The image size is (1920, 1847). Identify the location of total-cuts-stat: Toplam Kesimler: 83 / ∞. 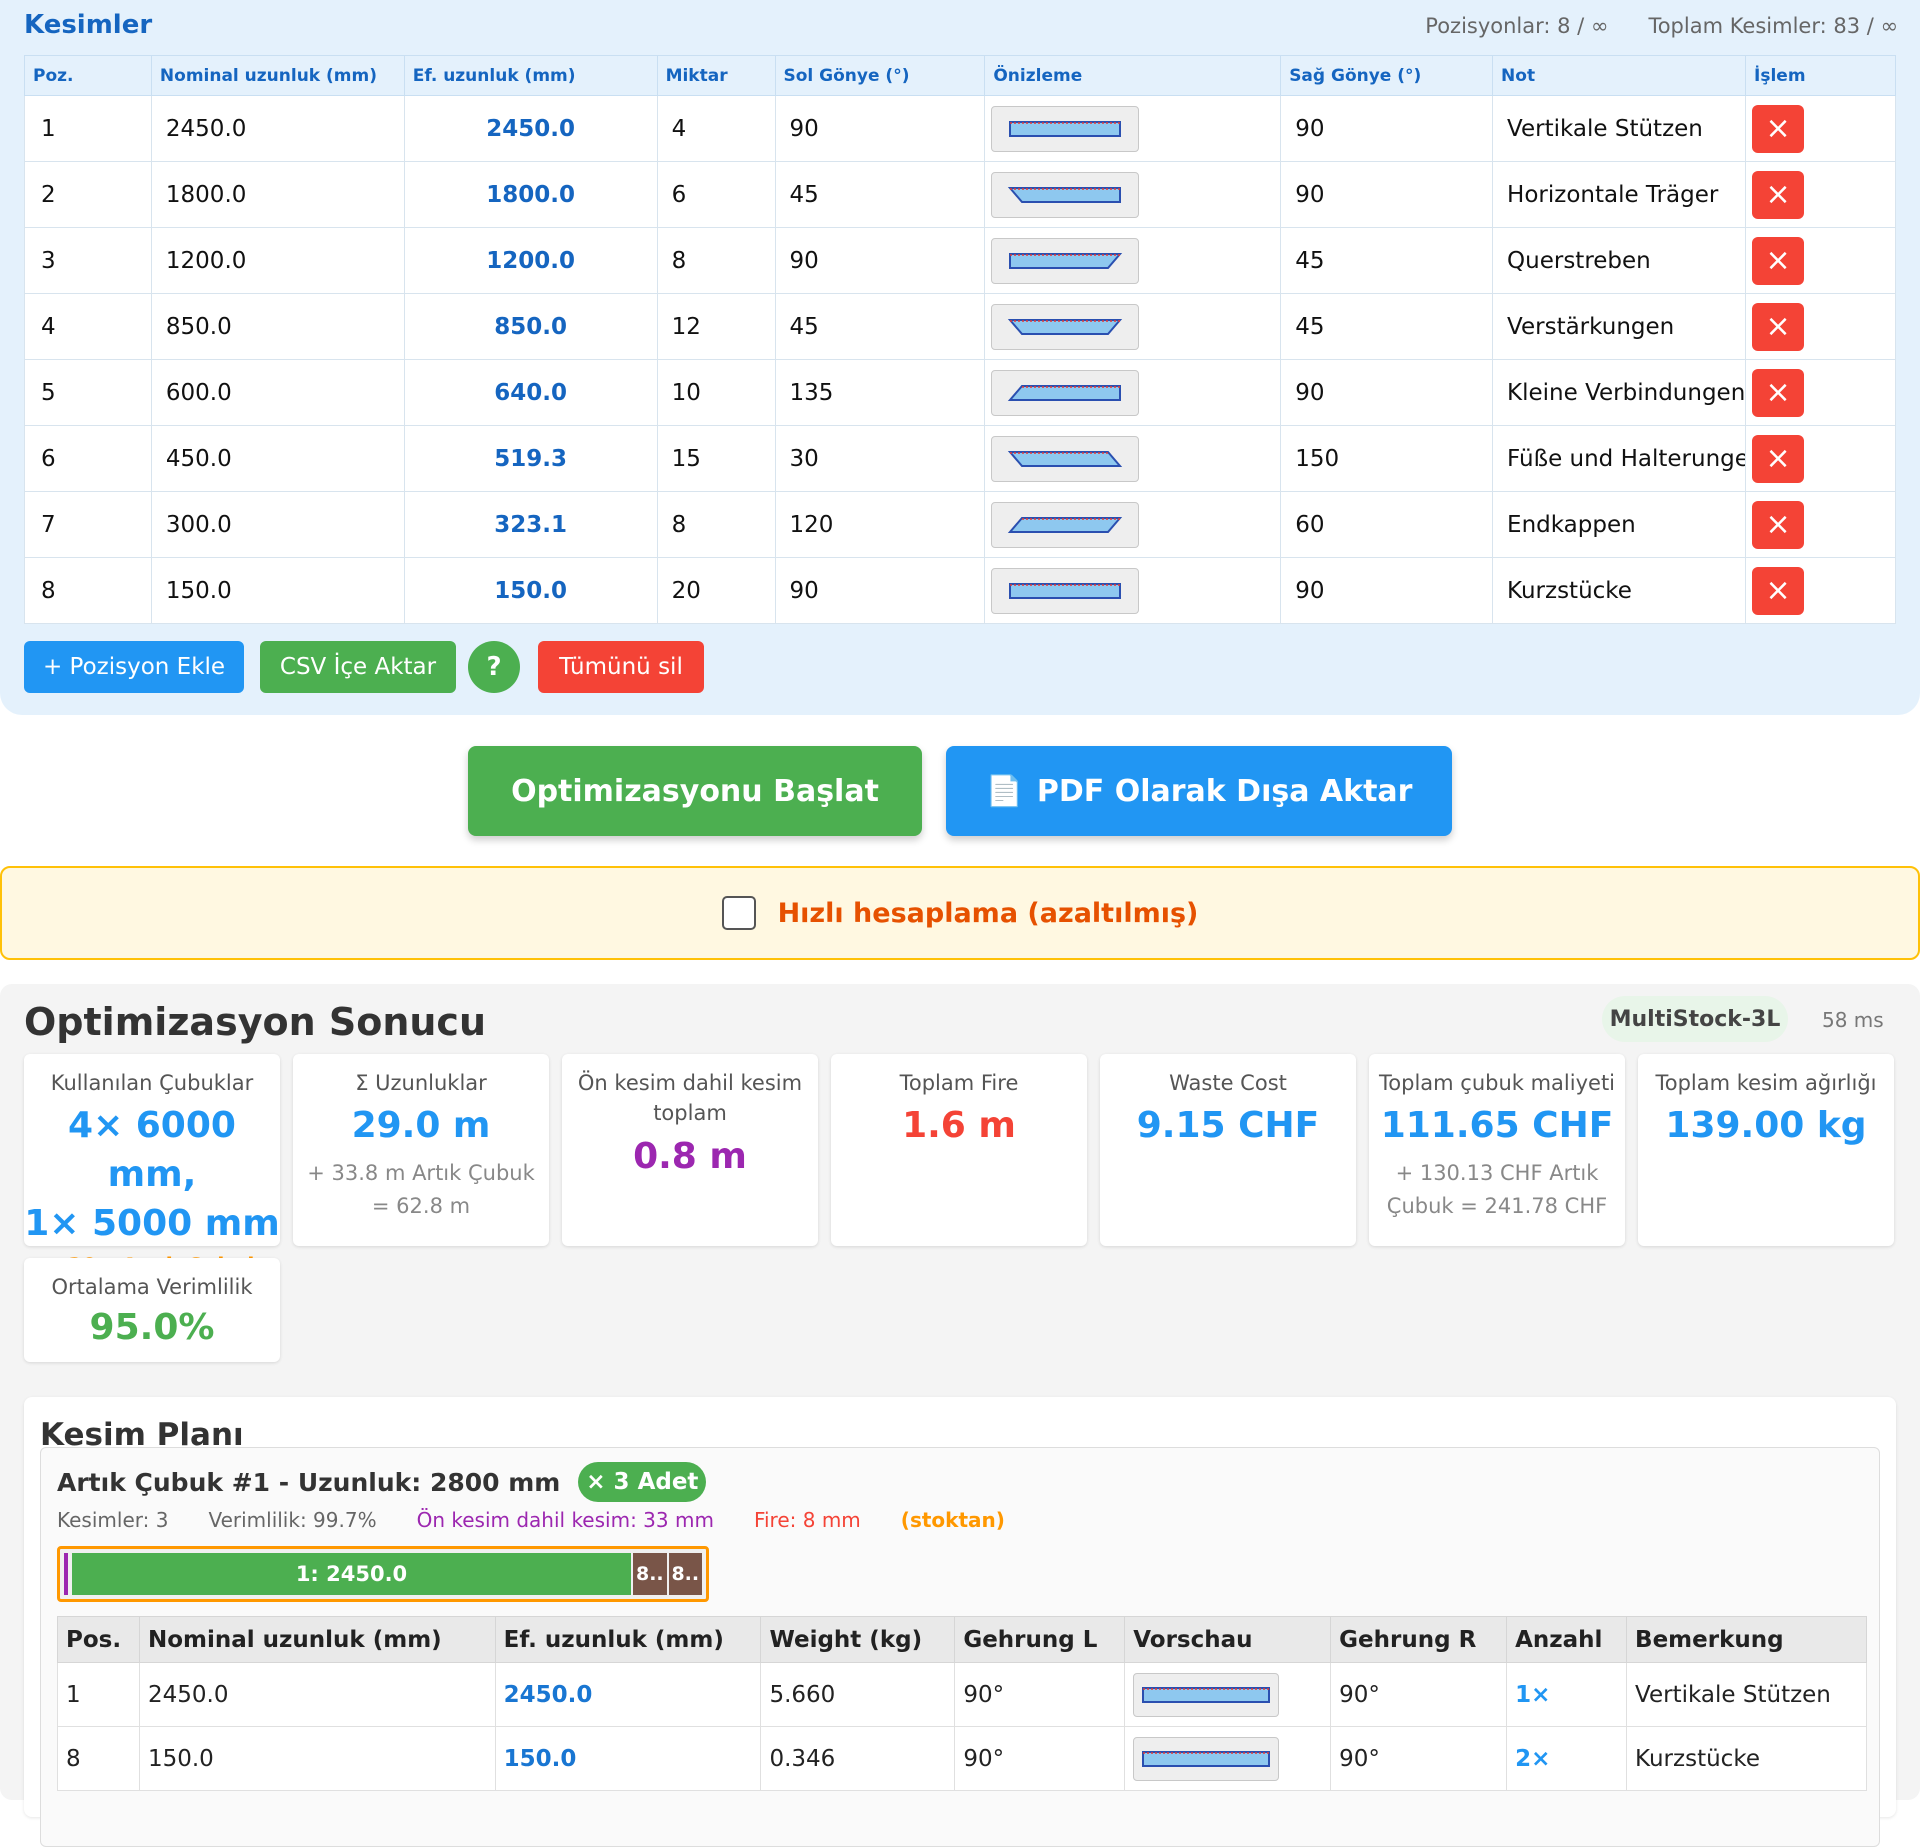
(1773, 26).